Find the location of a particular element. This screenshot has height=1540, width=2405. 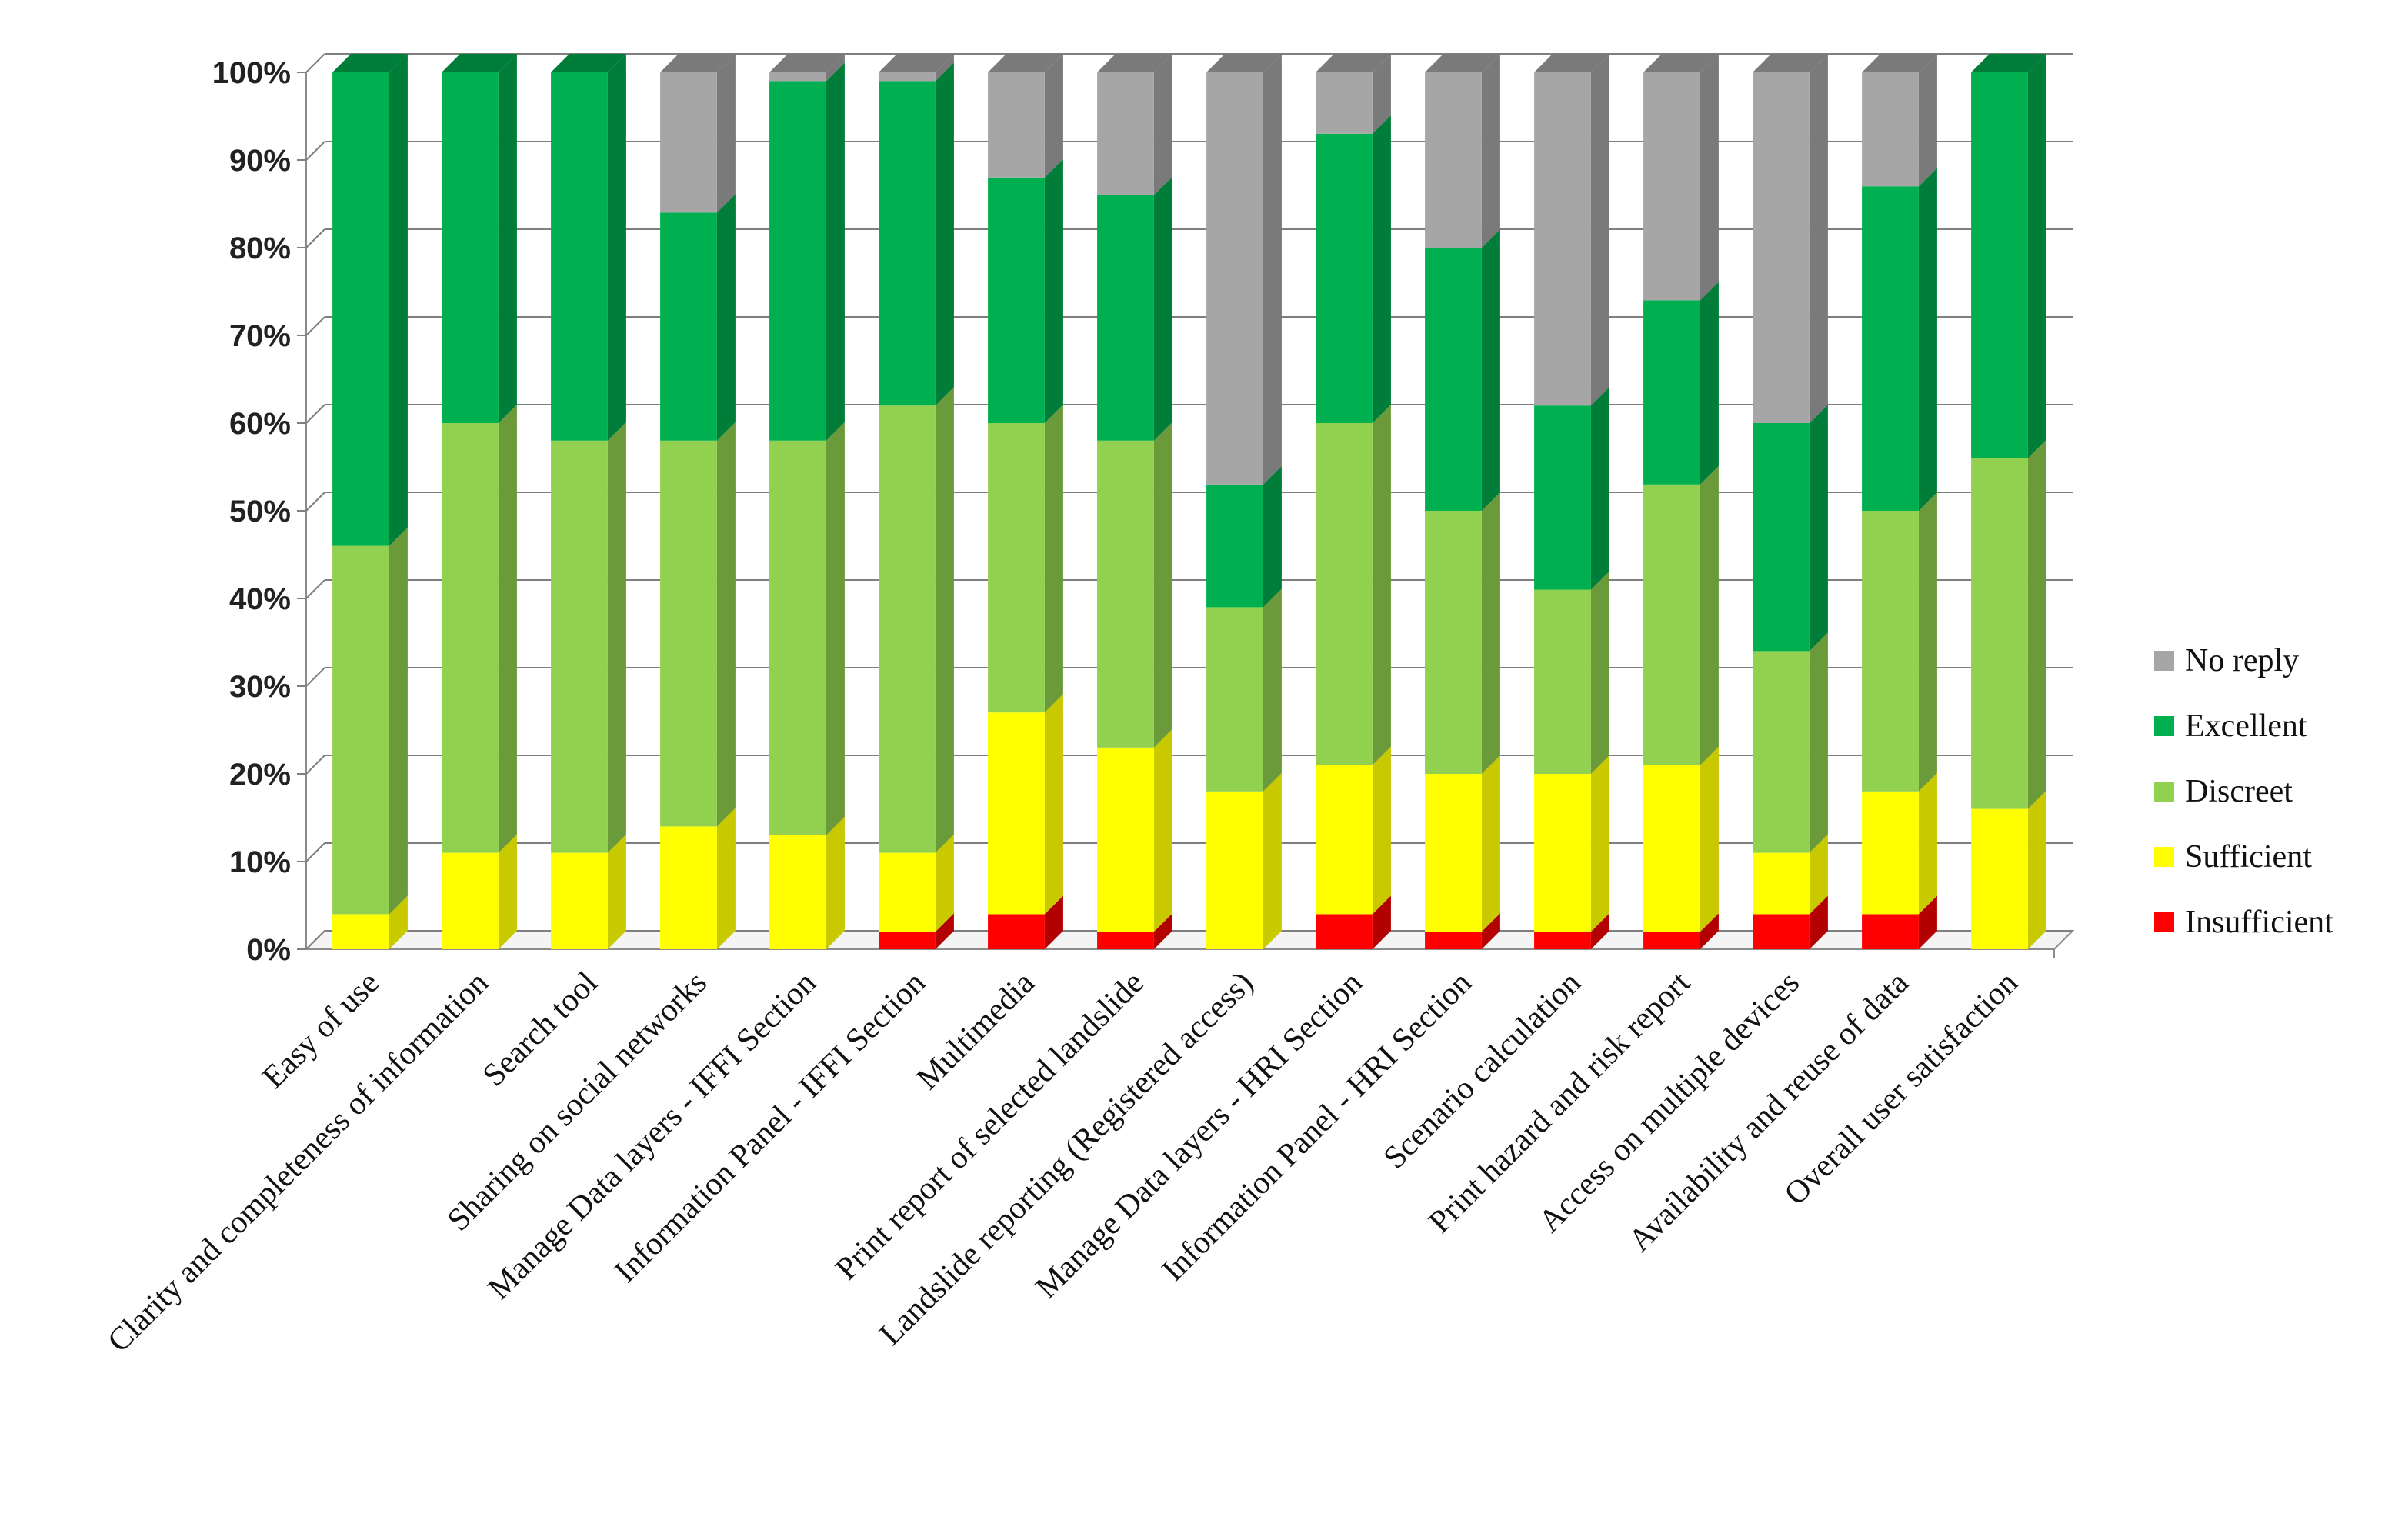

legend-item: Excellent is located at coordinates (2230, 726).